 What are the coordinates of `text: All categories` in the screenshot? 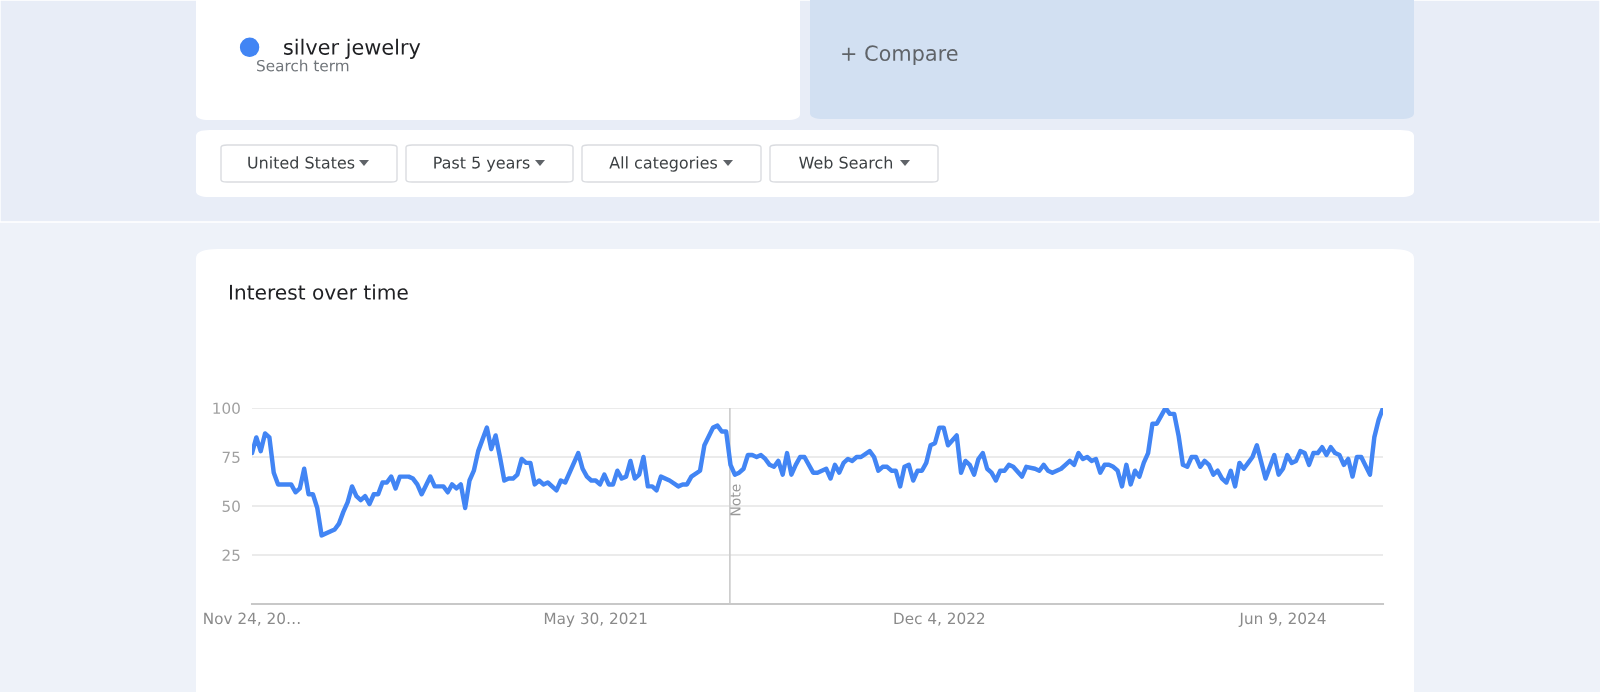 It's located at (663, 164).